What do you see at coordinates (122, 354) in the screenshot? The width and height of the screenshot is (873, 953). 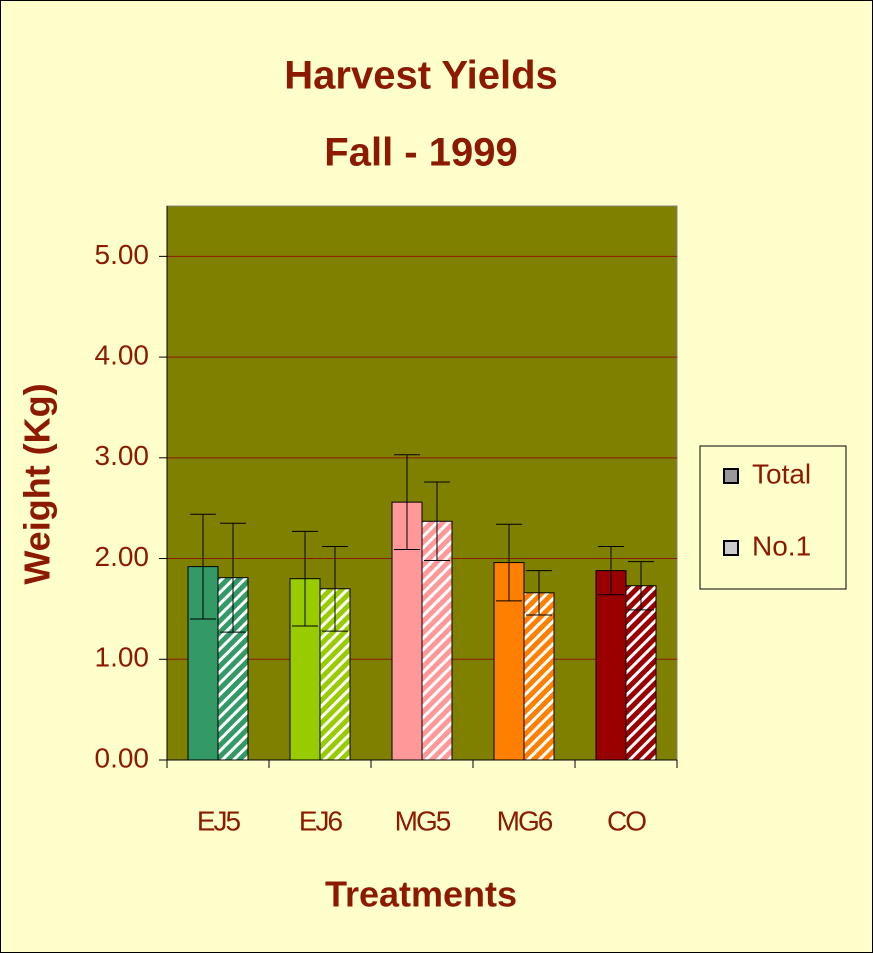 I see `y-tick-label: 4.00` at bounding box center [122, 354].